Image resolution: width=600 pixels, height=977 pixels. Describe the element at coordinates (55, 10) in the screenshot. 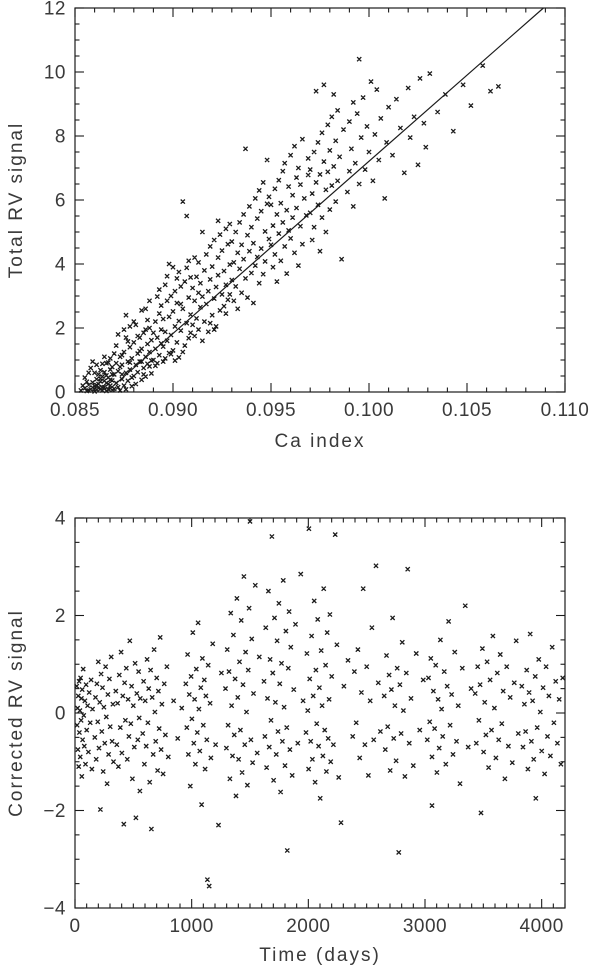

I see `y-tick-label: 12` at that location.